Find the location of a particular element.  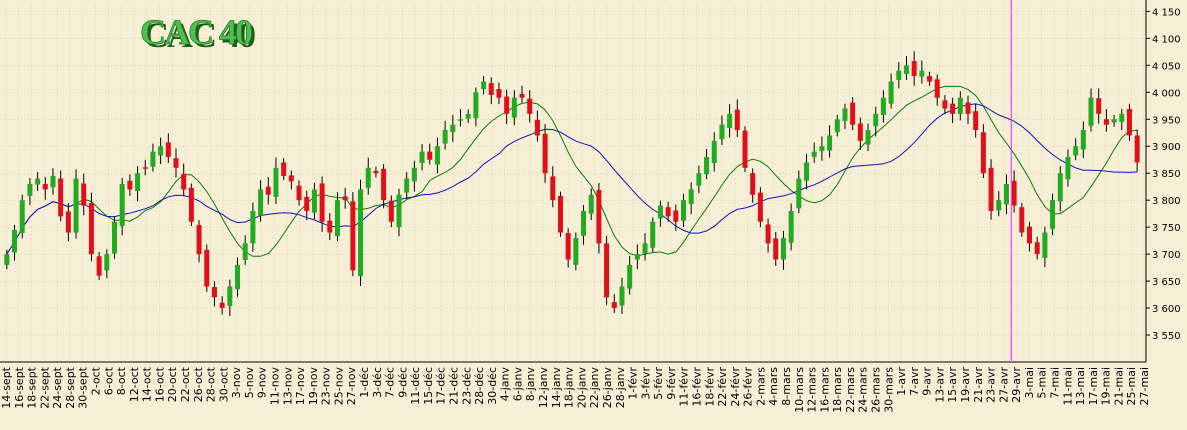

x-tick-label: 24-sept is located at coordinates (57, 387).